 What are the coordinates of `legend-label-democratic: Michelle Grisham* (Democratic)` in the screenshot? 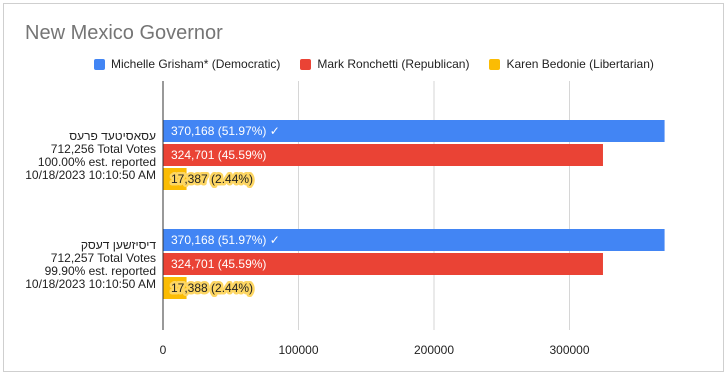 It's located at (196, 64).